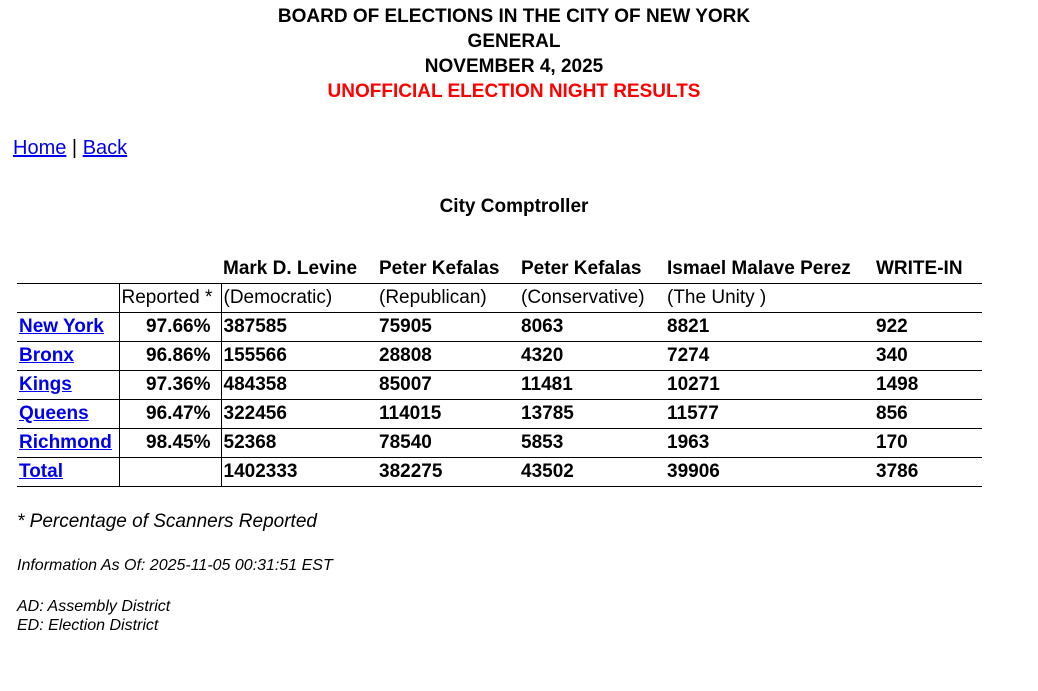  Describe the element at coordinates (769, 414) in the screenshot. I see `vote-count: 11577` at that location.